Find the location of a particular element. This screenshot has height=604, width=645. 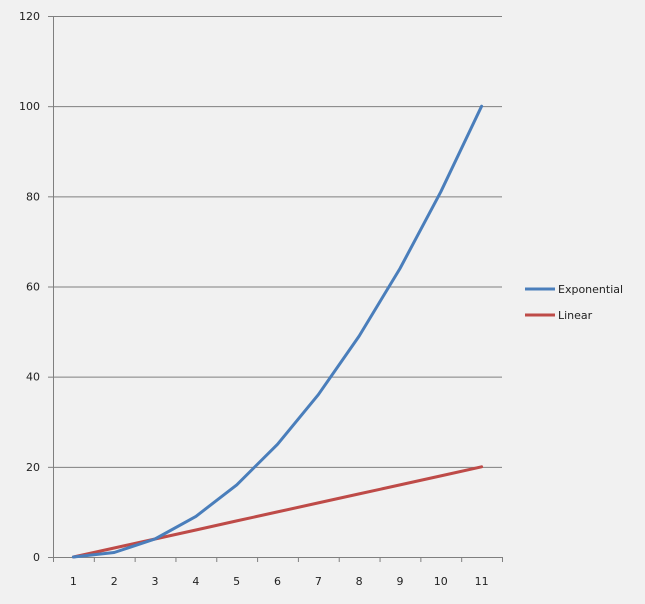

x-tick-label: 11 is located at coordinates (482, 581).